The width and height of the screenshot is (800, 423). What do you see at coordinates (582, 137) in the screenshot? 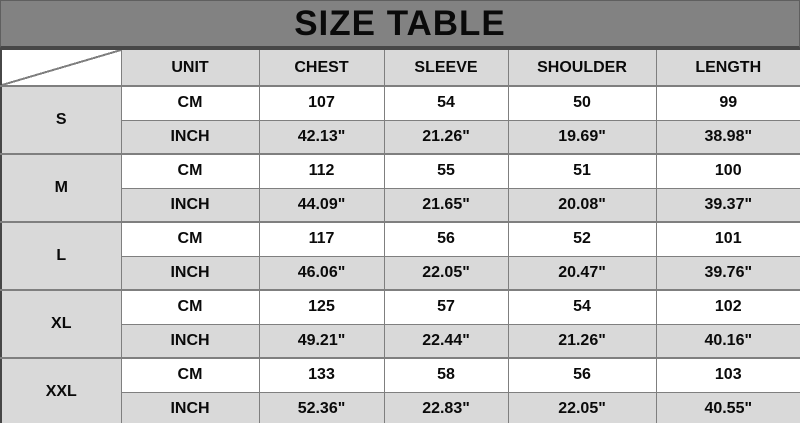
I see `cell-value: 19.69"` at bounding box center [582, 137].